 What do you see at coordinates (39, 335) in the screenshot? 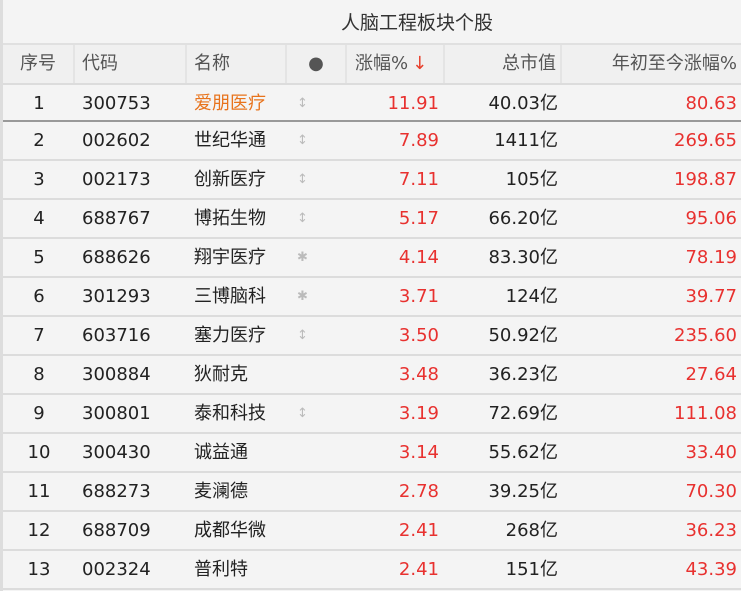
I see `row-idx: 7` at bounding box center [39, 335].